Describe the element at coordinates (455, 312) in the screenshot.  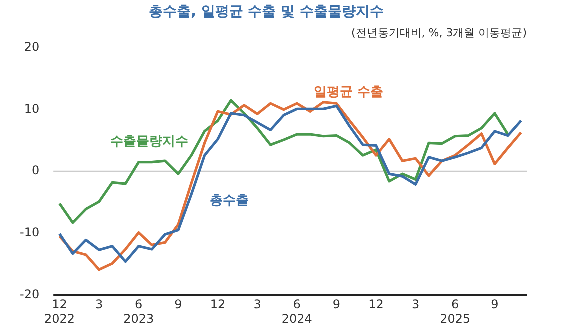
I see `x-tick-label: 6 2025` at that location.